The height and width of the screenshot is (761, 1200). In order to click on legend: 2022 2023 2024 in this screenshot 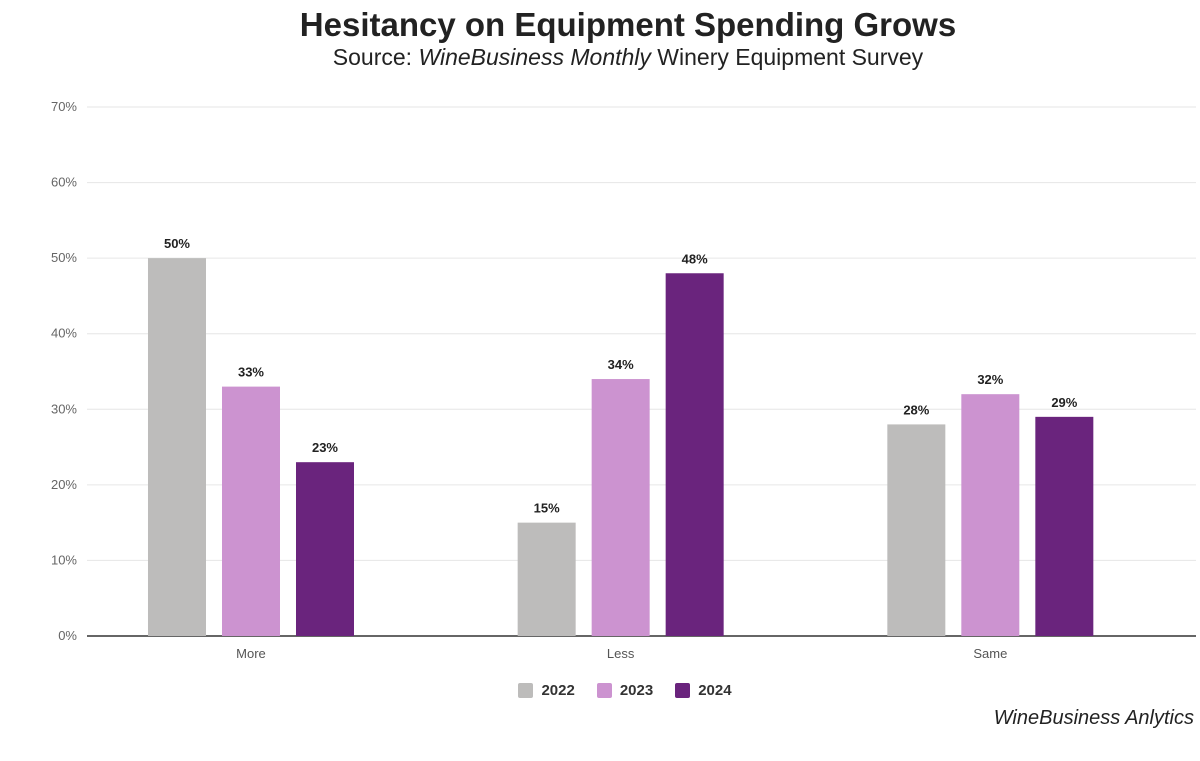, I will do `click(600, 690)`.